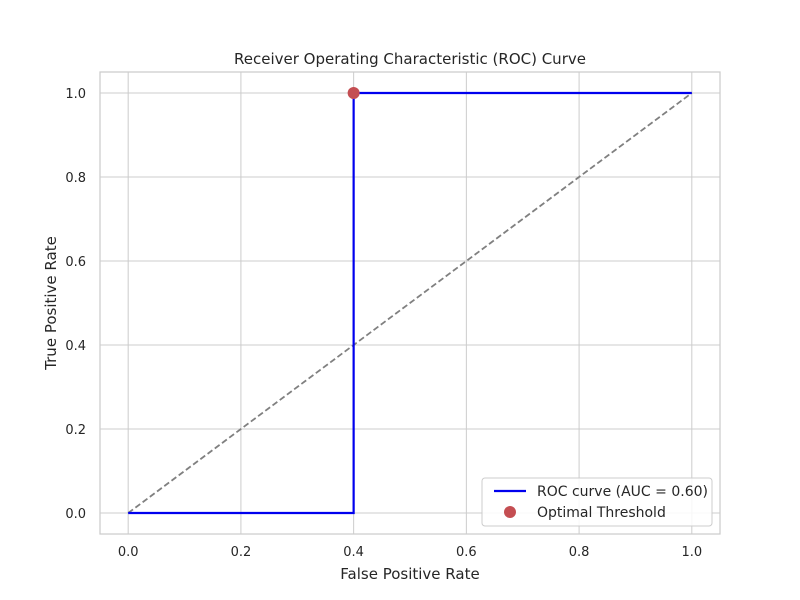  What do you see at coordinates (241, 552) in the screenshot?
I see `x-tick-label: 0.2` at bounding box center [241, 552].